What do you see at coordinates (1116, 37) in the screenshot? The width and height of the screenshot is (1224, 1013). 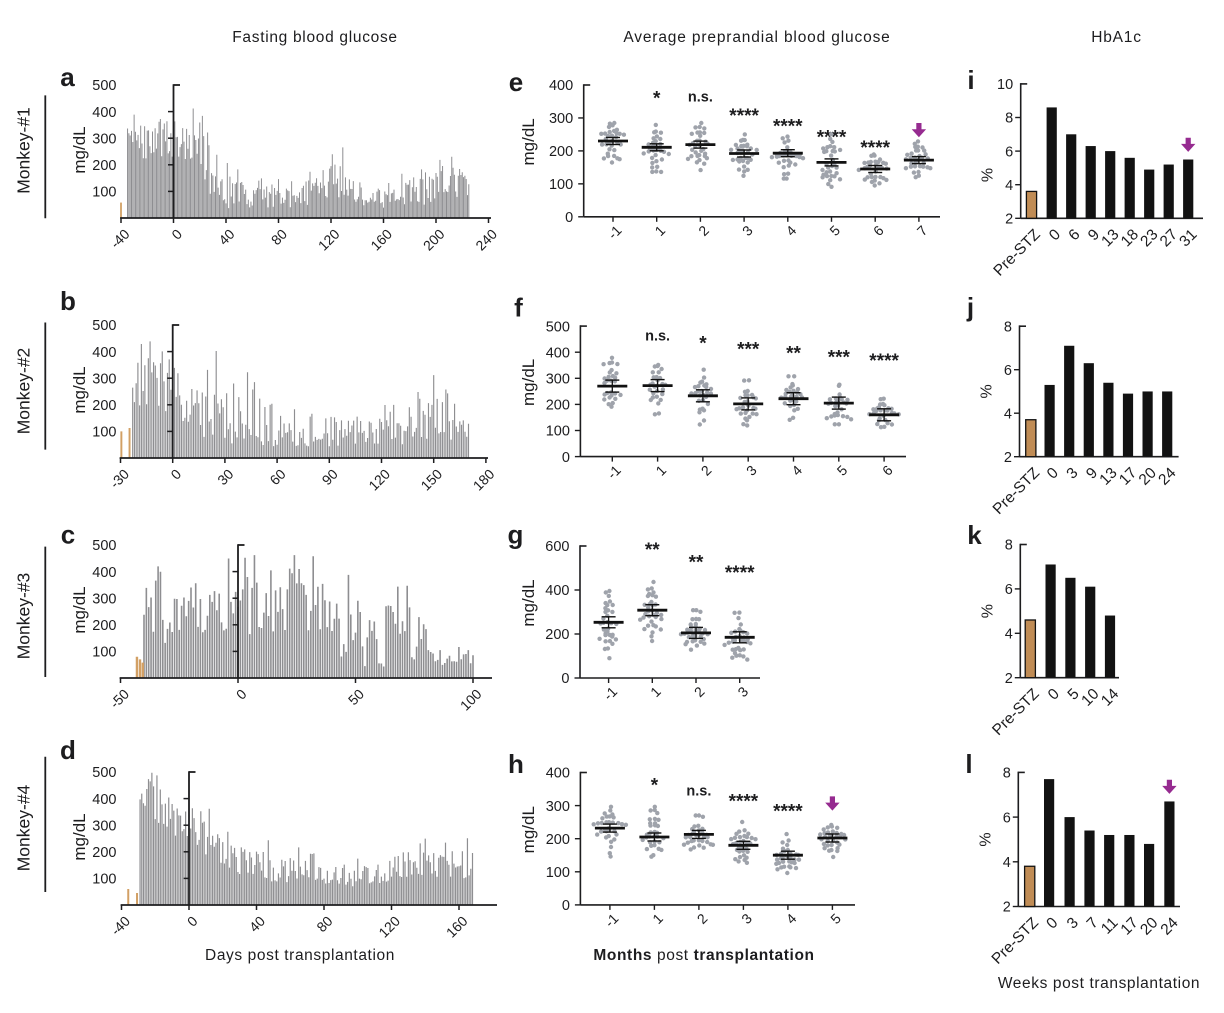 I see `svg-text: HbA1c` at bounding box center [1116, 37].